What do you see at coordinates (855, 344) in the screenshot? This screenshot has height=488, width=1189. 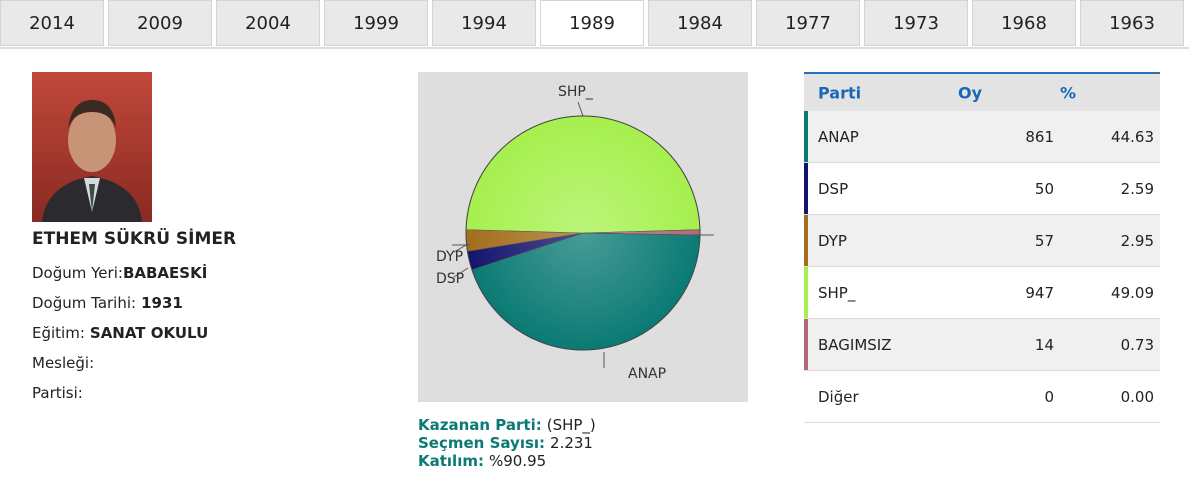 I see `party-name: BAGIMSIZ` at bounding box center [855, 344].